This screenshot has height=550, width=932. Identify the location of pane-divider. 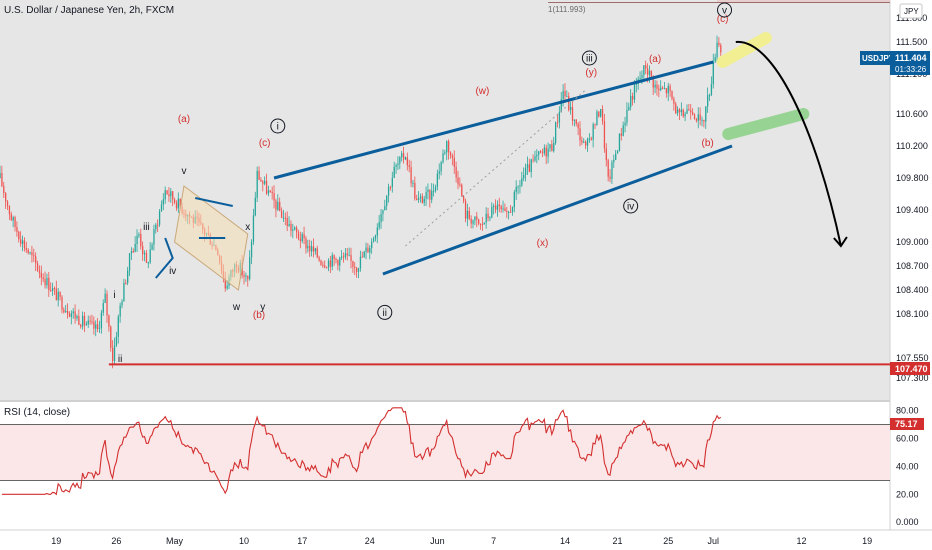
(445, 401).